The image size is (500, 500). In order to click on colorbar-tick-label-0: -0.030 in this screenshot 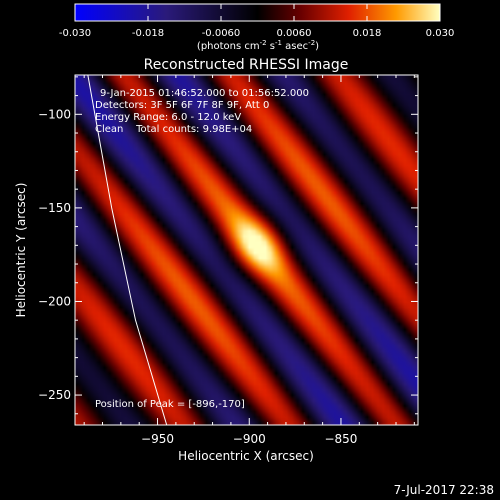, I will do `click(75, 33)`.